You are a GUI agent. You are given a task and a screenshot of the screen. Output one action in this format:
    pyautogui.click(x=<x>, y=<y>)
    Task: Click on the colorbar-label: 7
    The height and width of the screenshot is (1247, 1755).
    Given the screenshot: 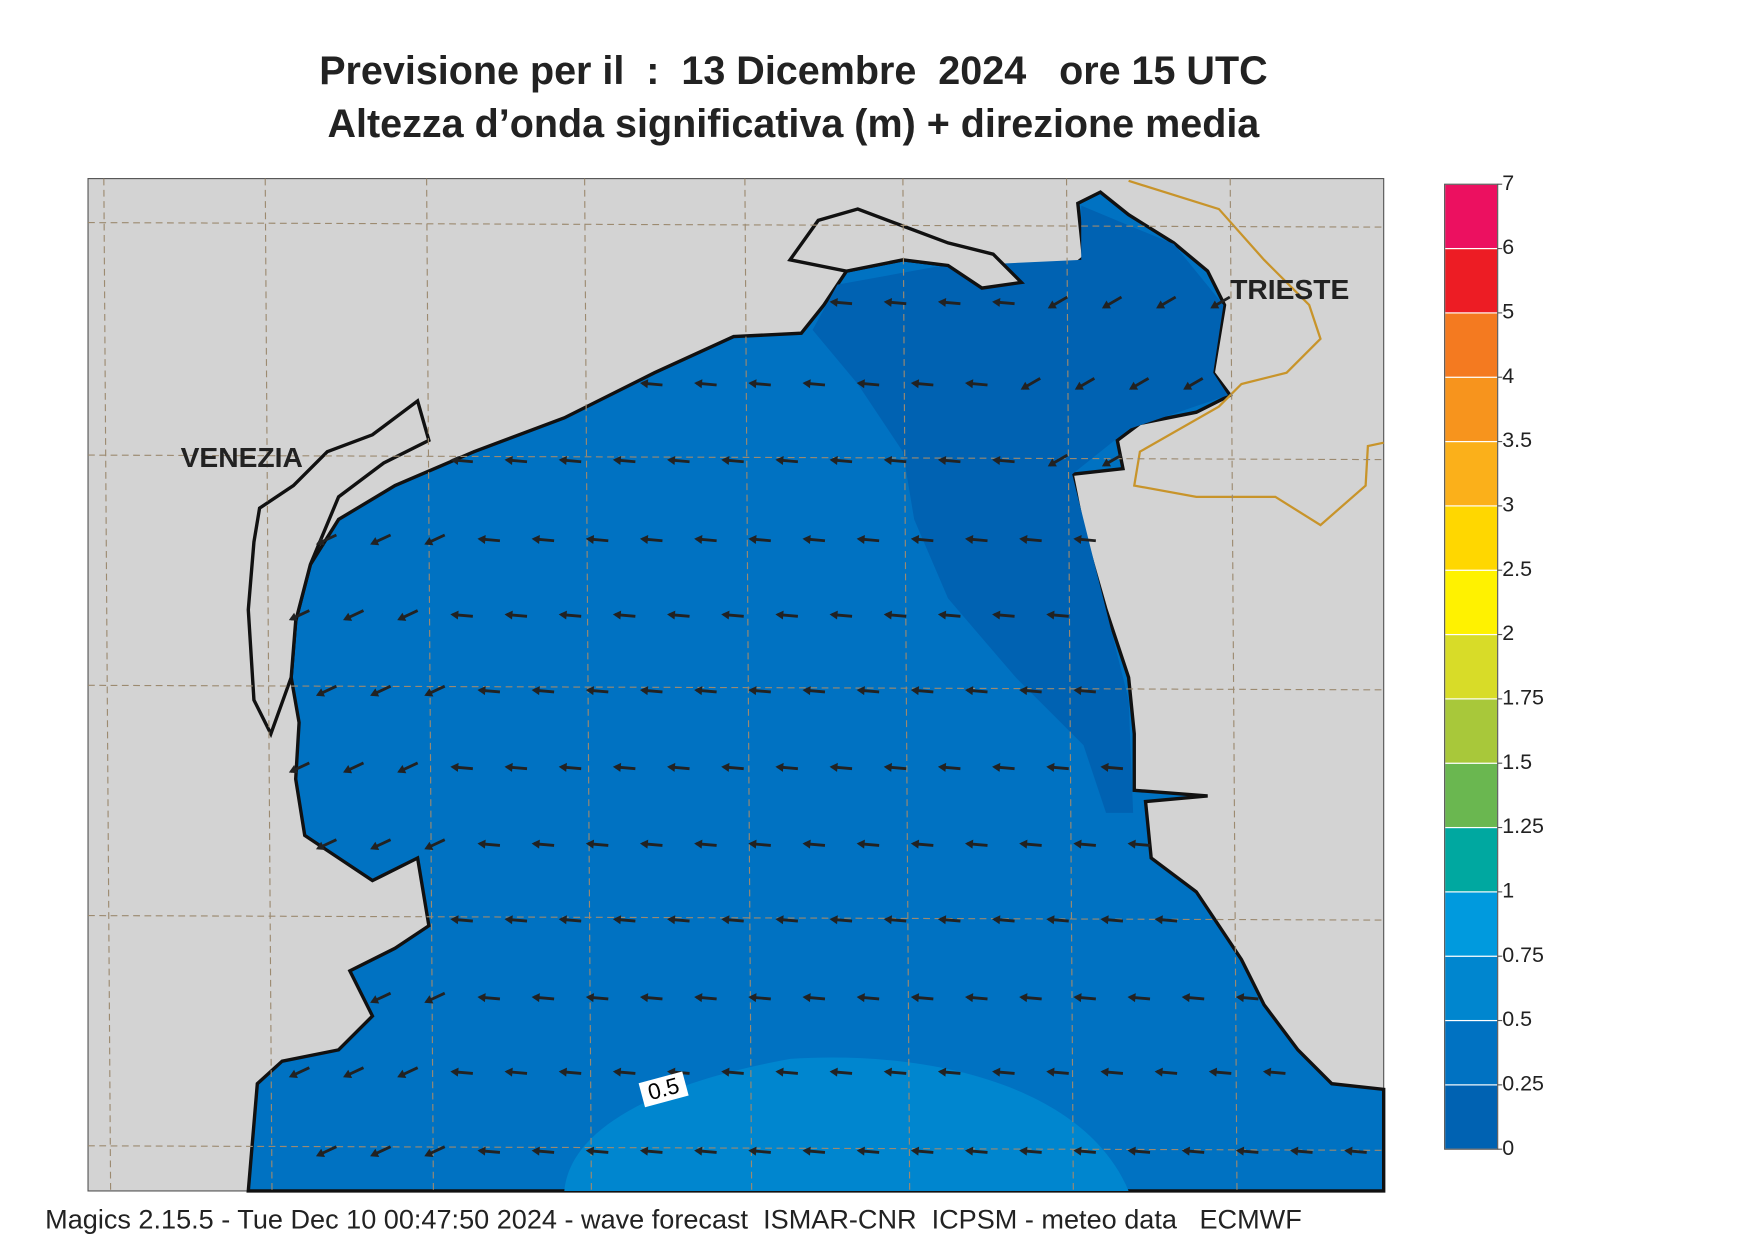 What is the action you would take?
    pyautogui.click(x=1508, y=183)
    